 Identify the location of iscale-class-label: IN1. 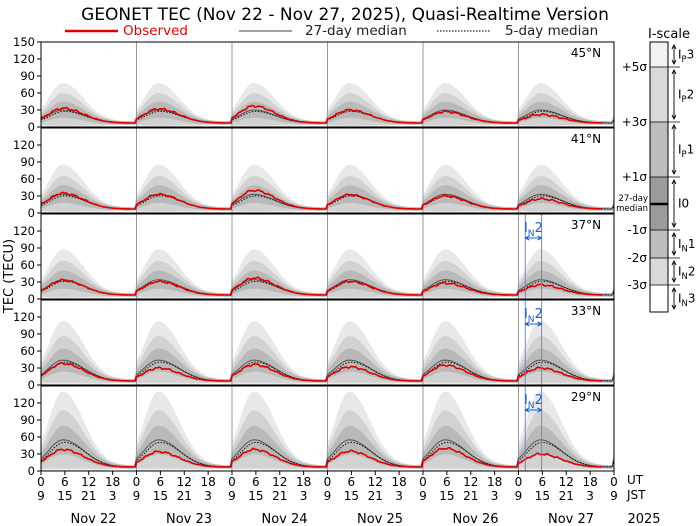
(686, 245).